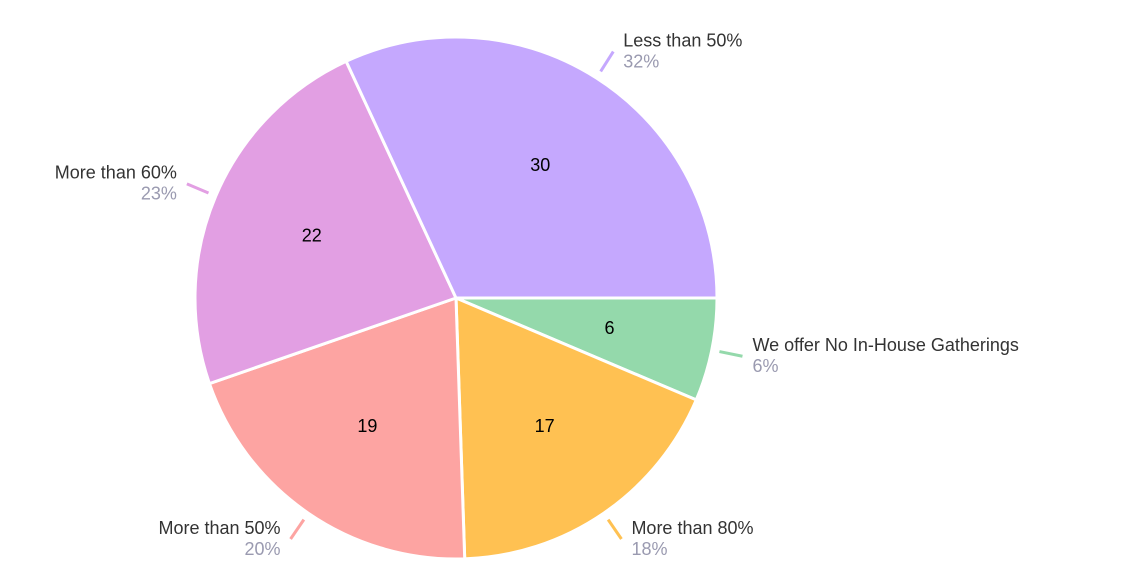 Image resolution: width=1129 pixels, height=573 pixels. I want to click on slice-count: 17, so click(545, 426).